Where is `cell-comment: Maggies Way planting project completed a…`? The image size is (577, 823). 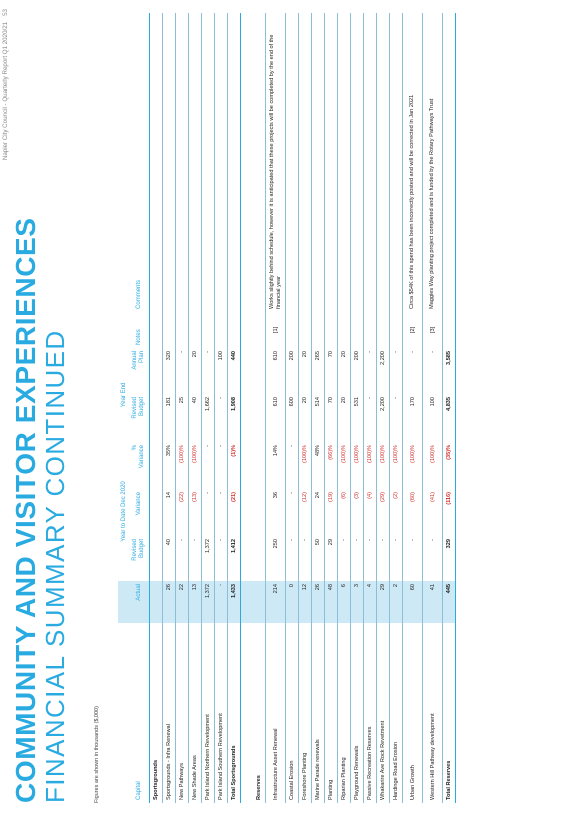
cell-comment: Maggies Way planting project completed a… is located at coordinates (432, 162).